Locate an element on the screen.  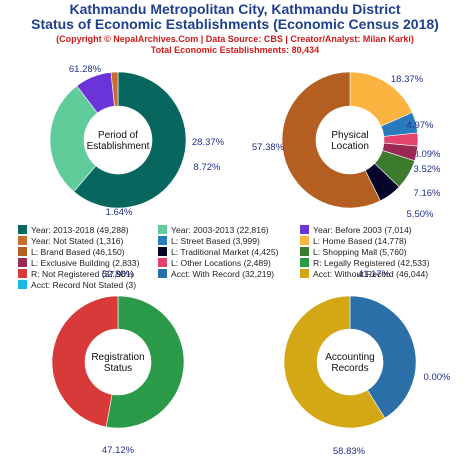
legend-item: Year: 2013-2018 (49,288) is located at coordinates (73, 230).